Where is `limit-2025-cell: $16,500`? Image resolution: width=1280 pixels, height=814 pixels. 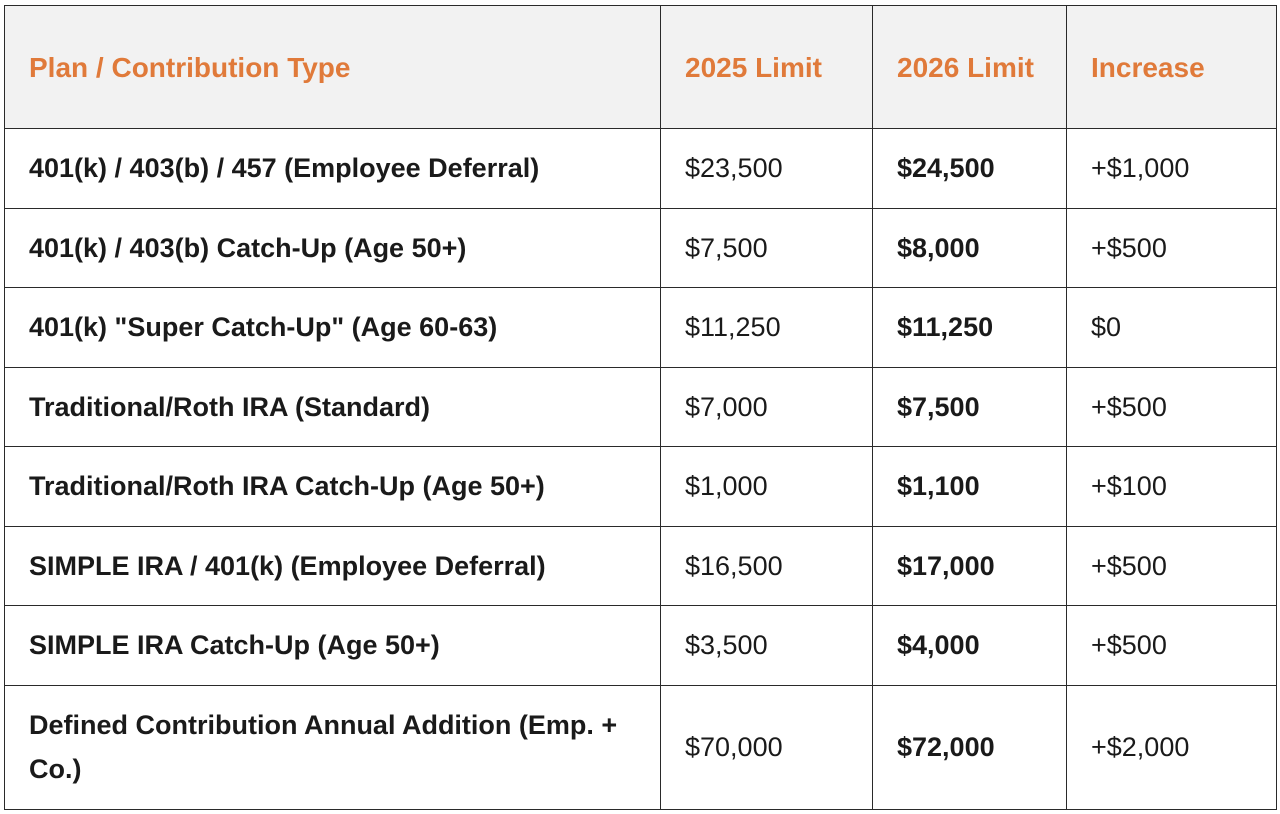
limit-2025-cell: $16,500 is located at coordinates (766, 565).